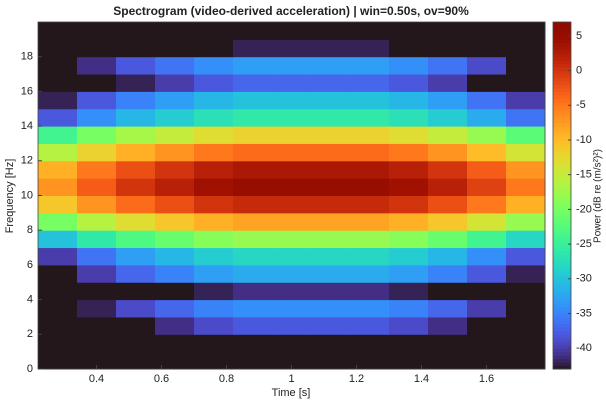  What do you see at coordinates (584, 313) in the screenshot?
I see `colorbar-tick-label: -35` at bounding box center [584, 313].